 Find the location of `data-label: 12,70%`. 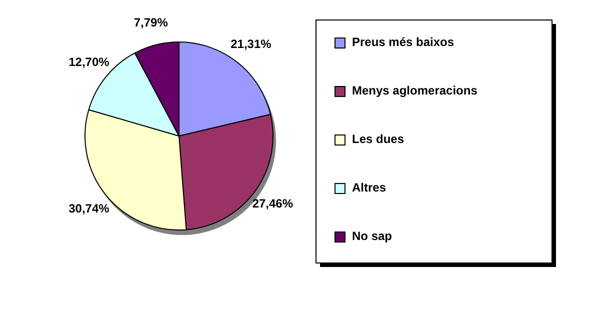

data-label: 12,70% is located at coordinates (89, 62).